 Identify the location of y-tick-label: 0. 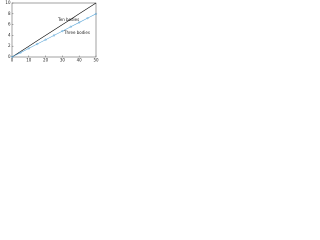
(9, 56).